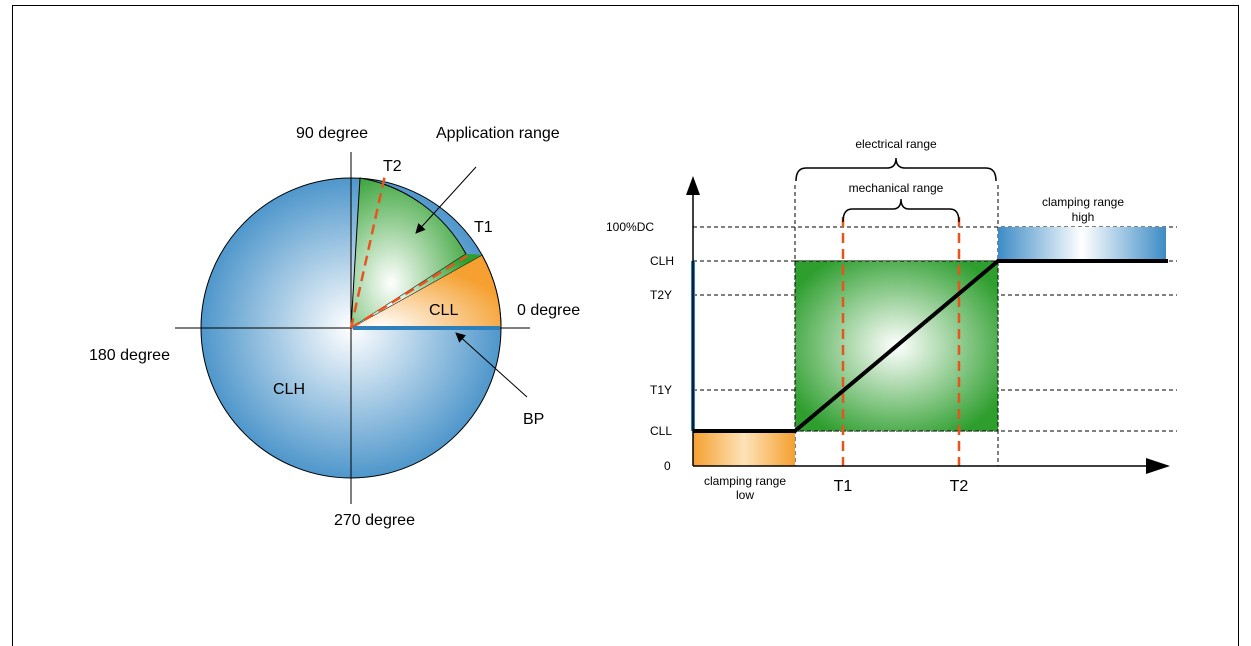 The image size is (1251, 646). What do you see at coordinates (392, 166) in the screenshot?
I see `label-t2-circle: T2` at bounding box center [392, 166].